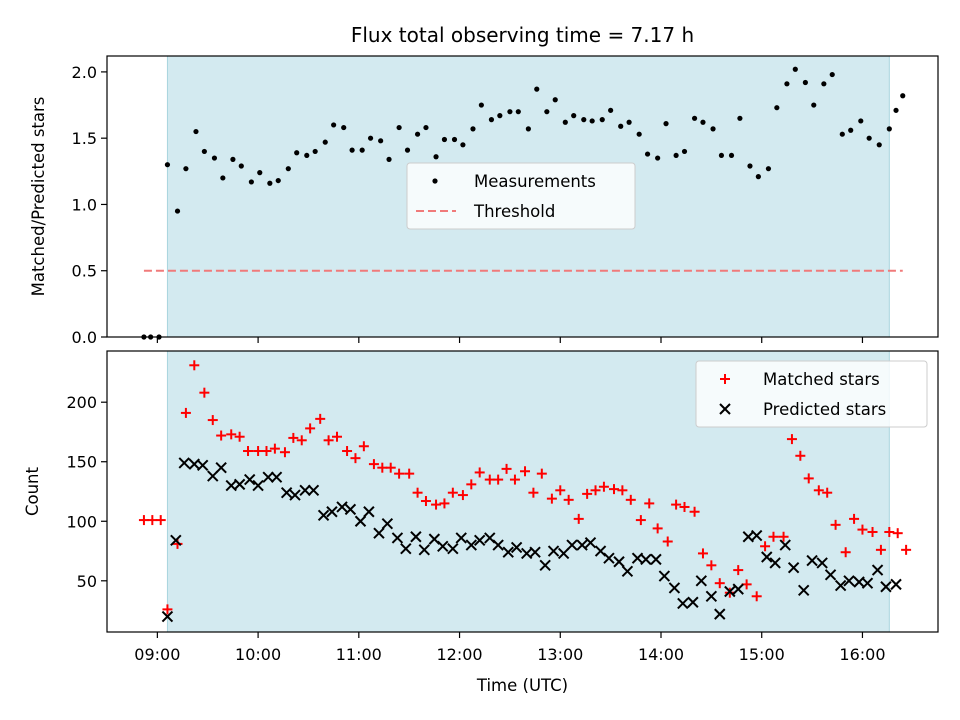  Describe the element at coordinates (725, 409) in the screenshot. I see `legend-x-glyph` at that location.